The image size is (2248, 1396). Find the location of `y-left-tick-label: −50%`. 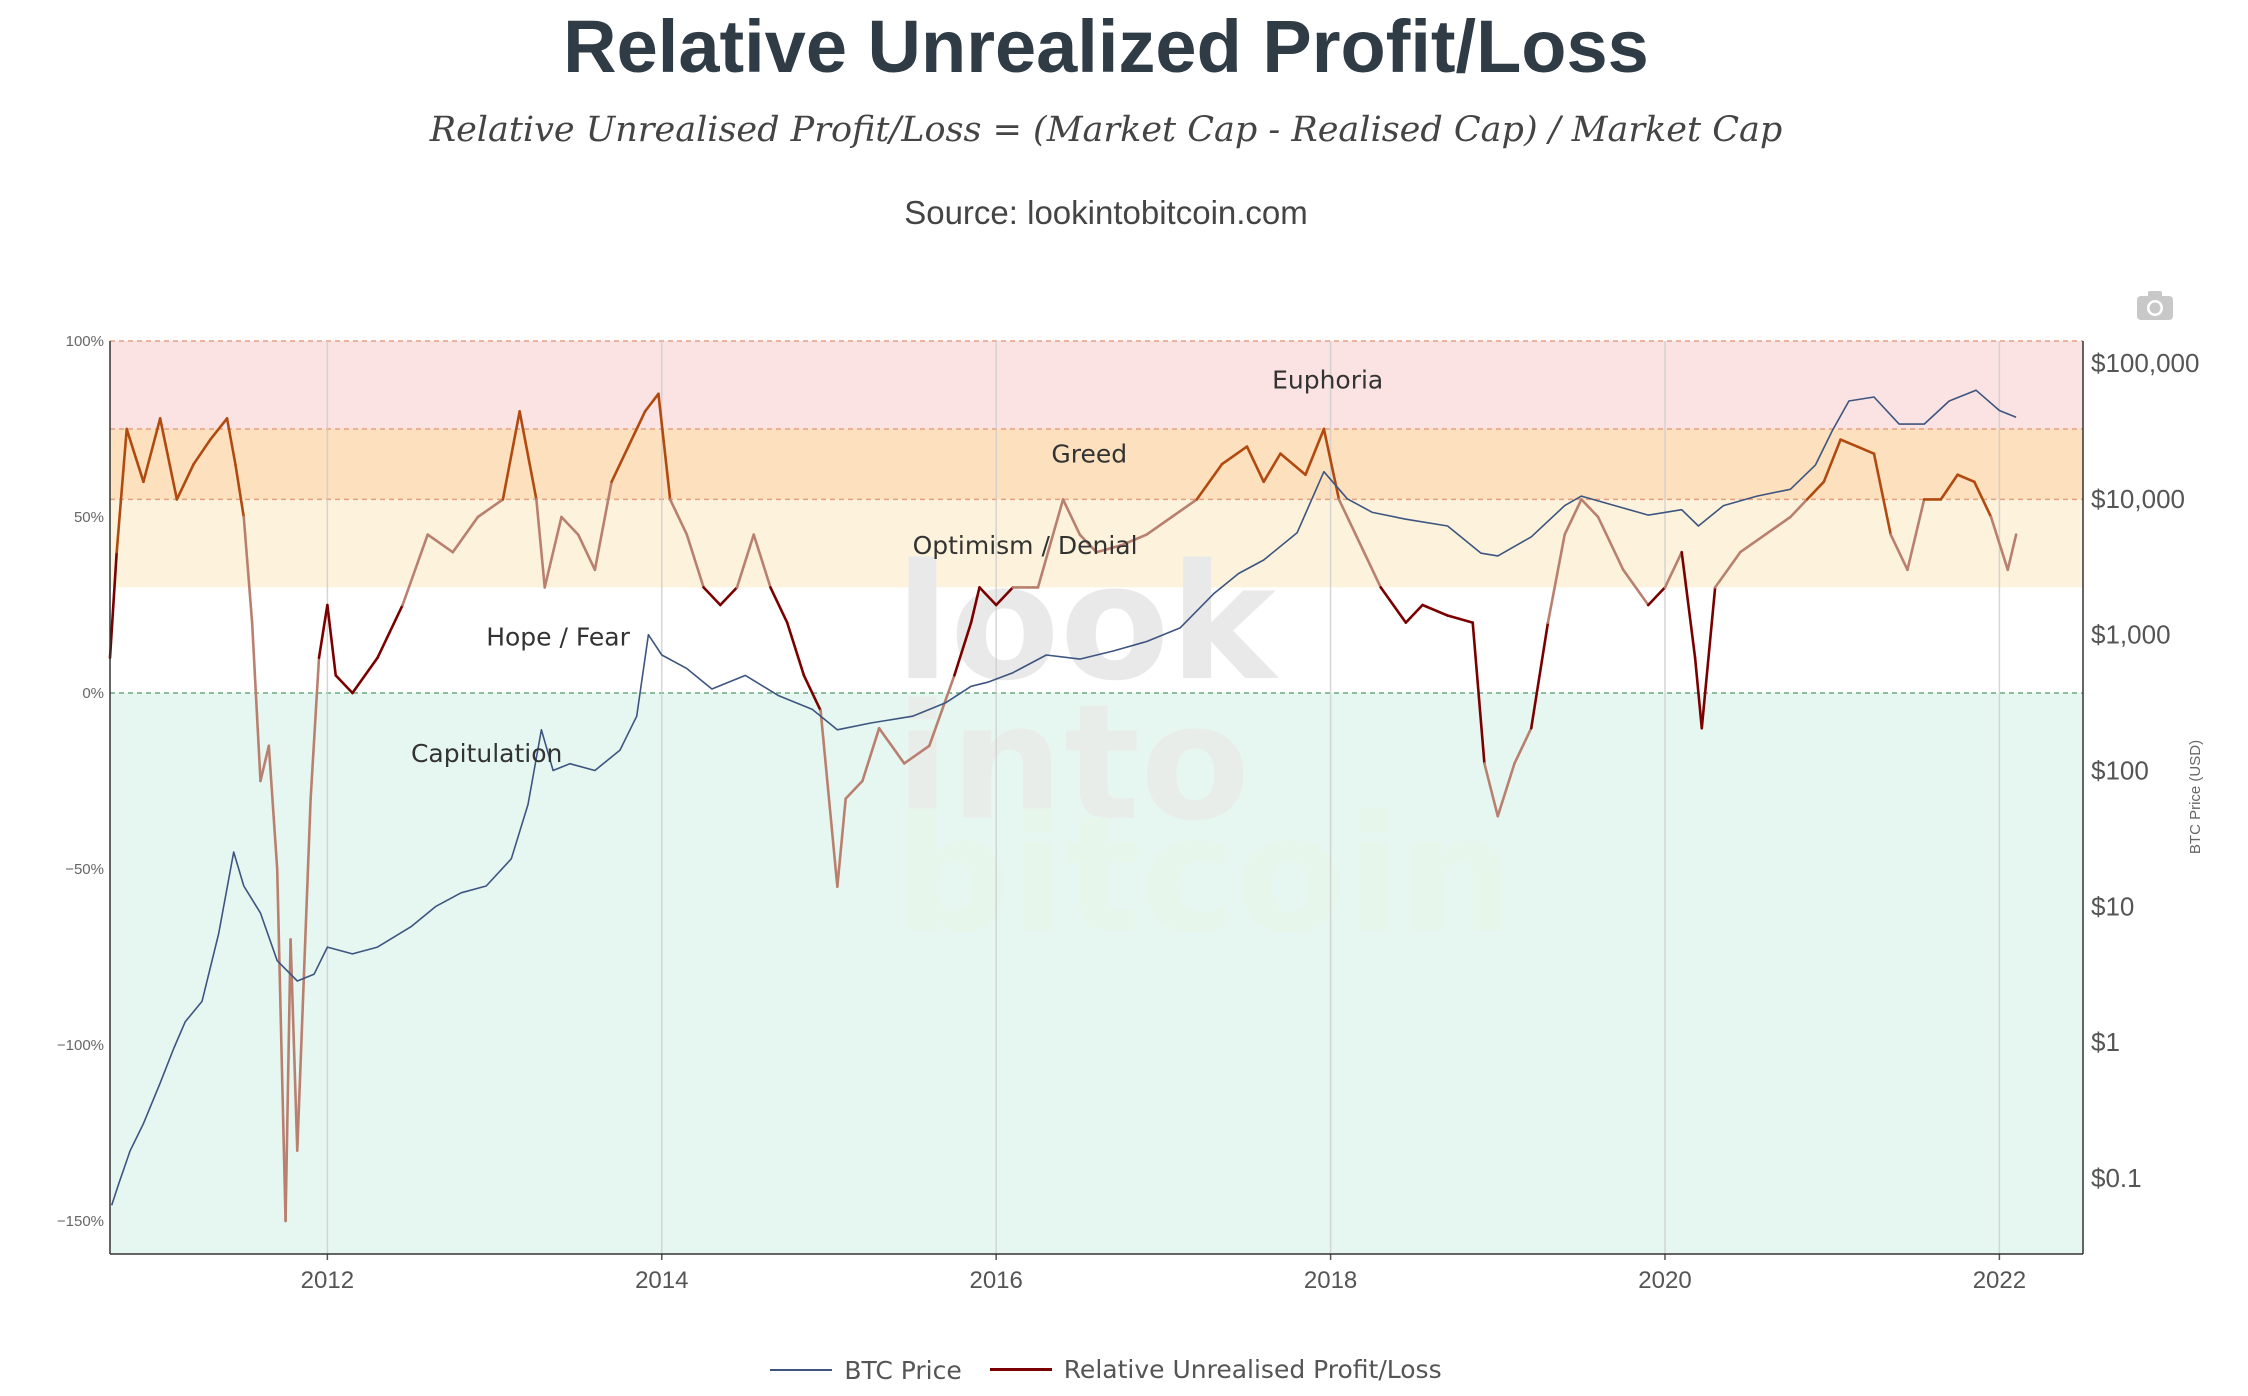

y-left-tick-label: −50% is located at coordinates (84, 869).